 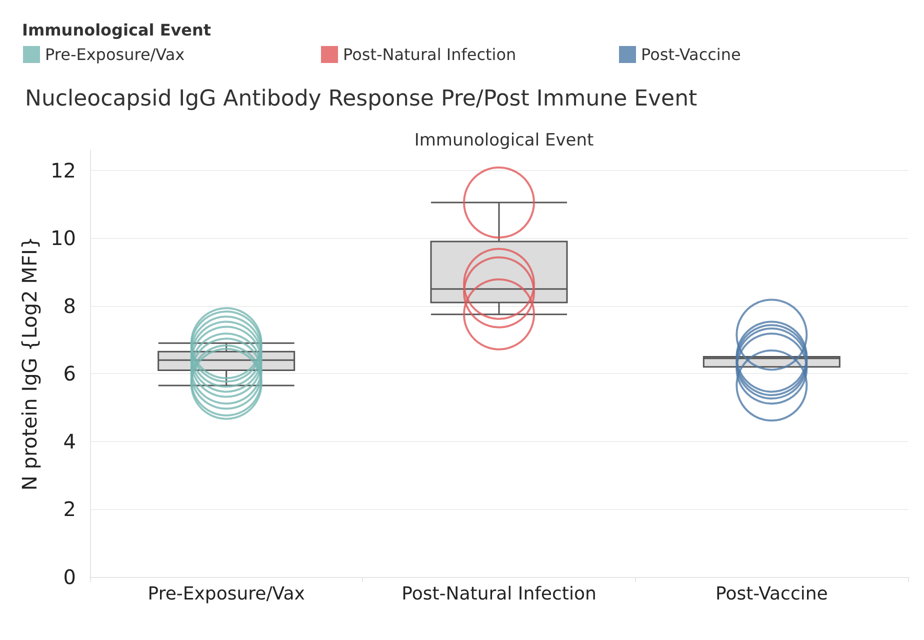 What do you see at coordinates (69, 577) in the screenshot?
I see `y-tick-label: 0` at bounding box center [69, 577].